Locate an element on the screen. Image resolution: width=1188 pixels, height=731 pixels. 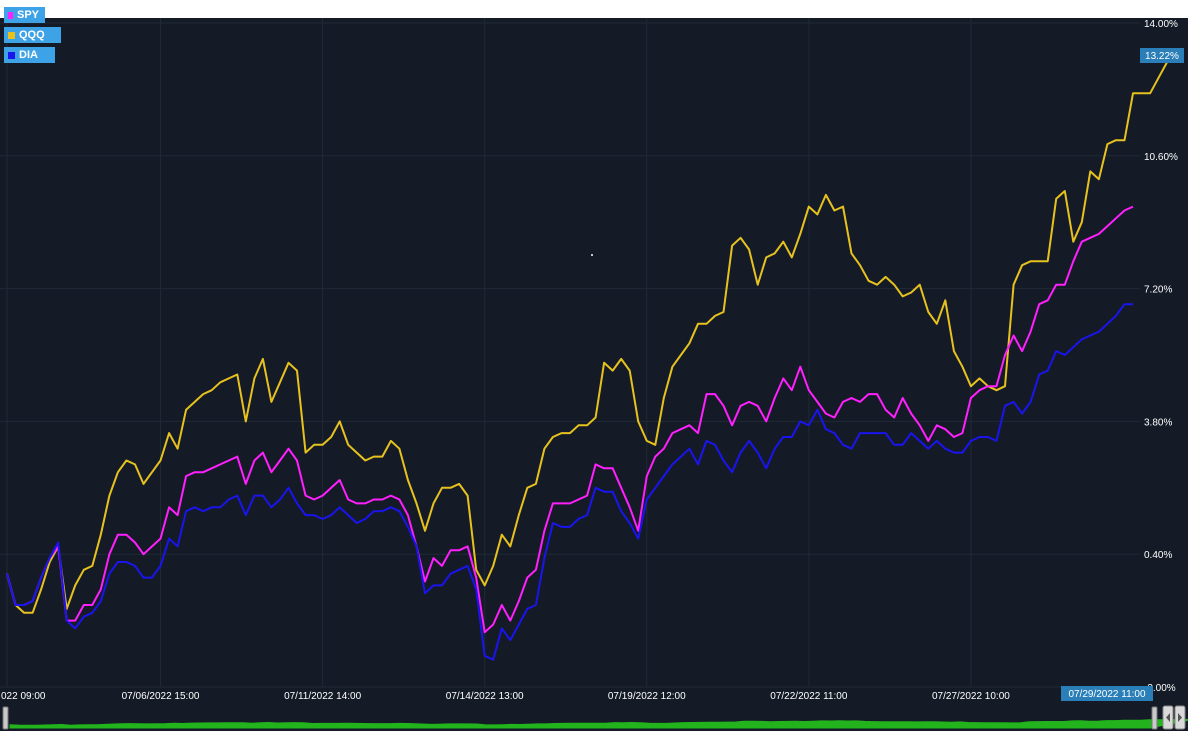
qqq-swatch-icon is located at coordinates (11, 35).